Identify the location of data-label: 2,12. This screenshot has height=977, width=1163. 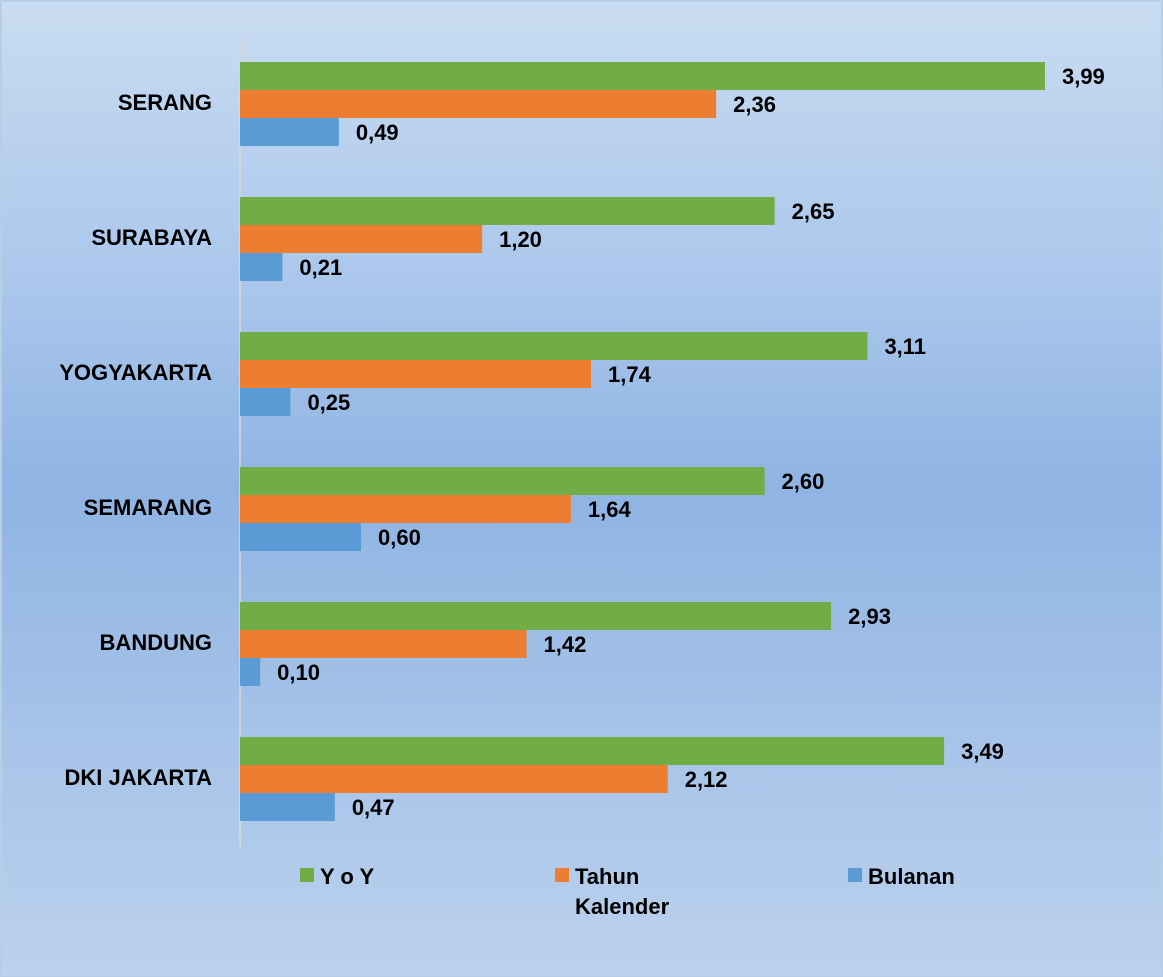
(706, 779).